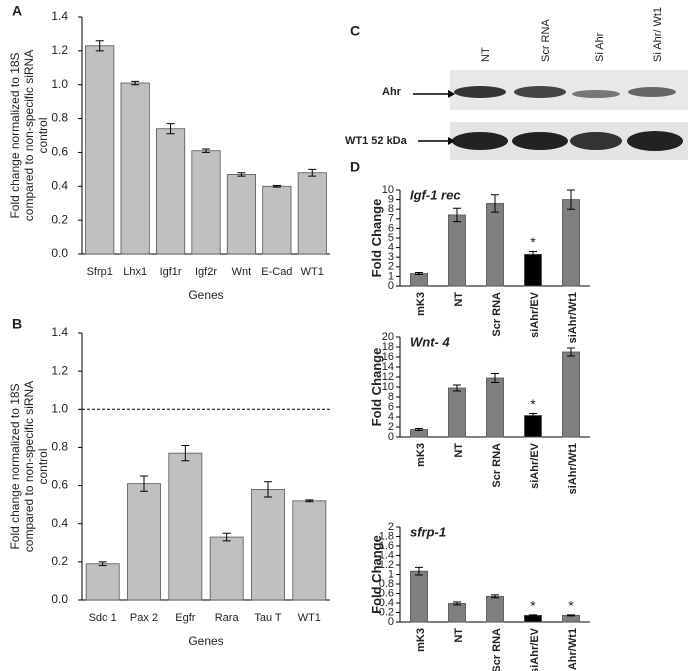 This screenshot has height=671, width=688. What do you see at coordinates (171, 272) in the screenshot?
I see `x-tick-label: Igf1r` at bounding box center [171, 272].